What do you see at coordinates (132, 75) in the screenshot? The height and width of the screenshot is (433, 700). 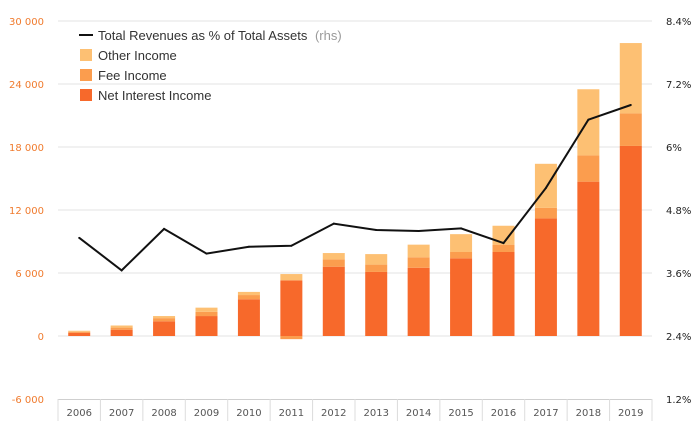 I see `legend-label-fee-income: Fee Income` at bounding box center [132, 75].